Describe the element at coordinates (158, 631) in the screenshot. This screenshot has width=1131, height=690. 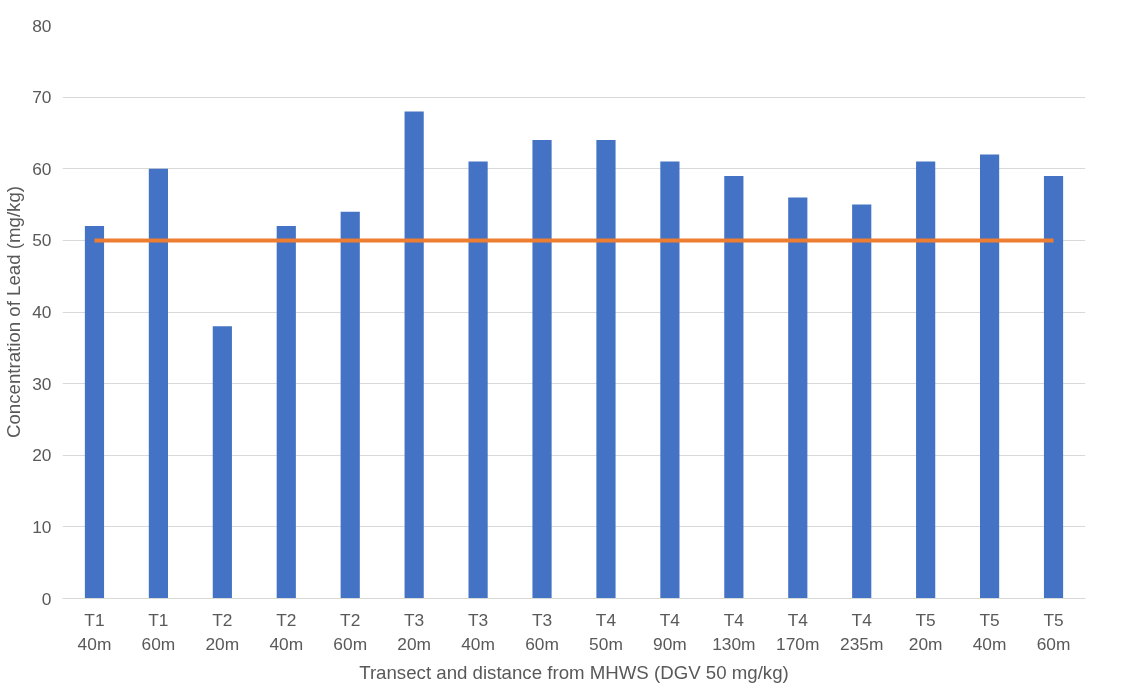
I see `x-tick-label: T1 60m` at that location.